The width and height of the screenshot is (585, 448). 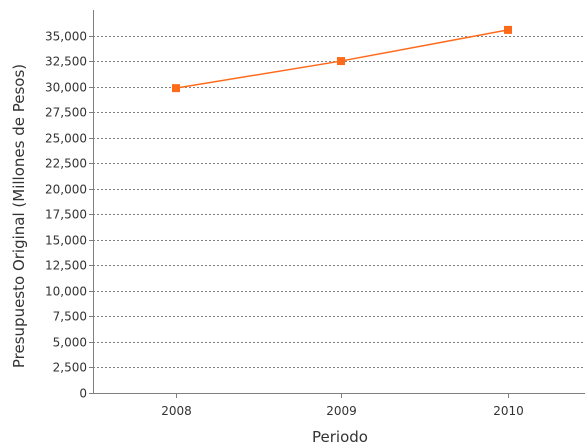 I want to click on y-axis-label: Presupuesto Original (Millones de Pesos), so click(x=19, y=216).